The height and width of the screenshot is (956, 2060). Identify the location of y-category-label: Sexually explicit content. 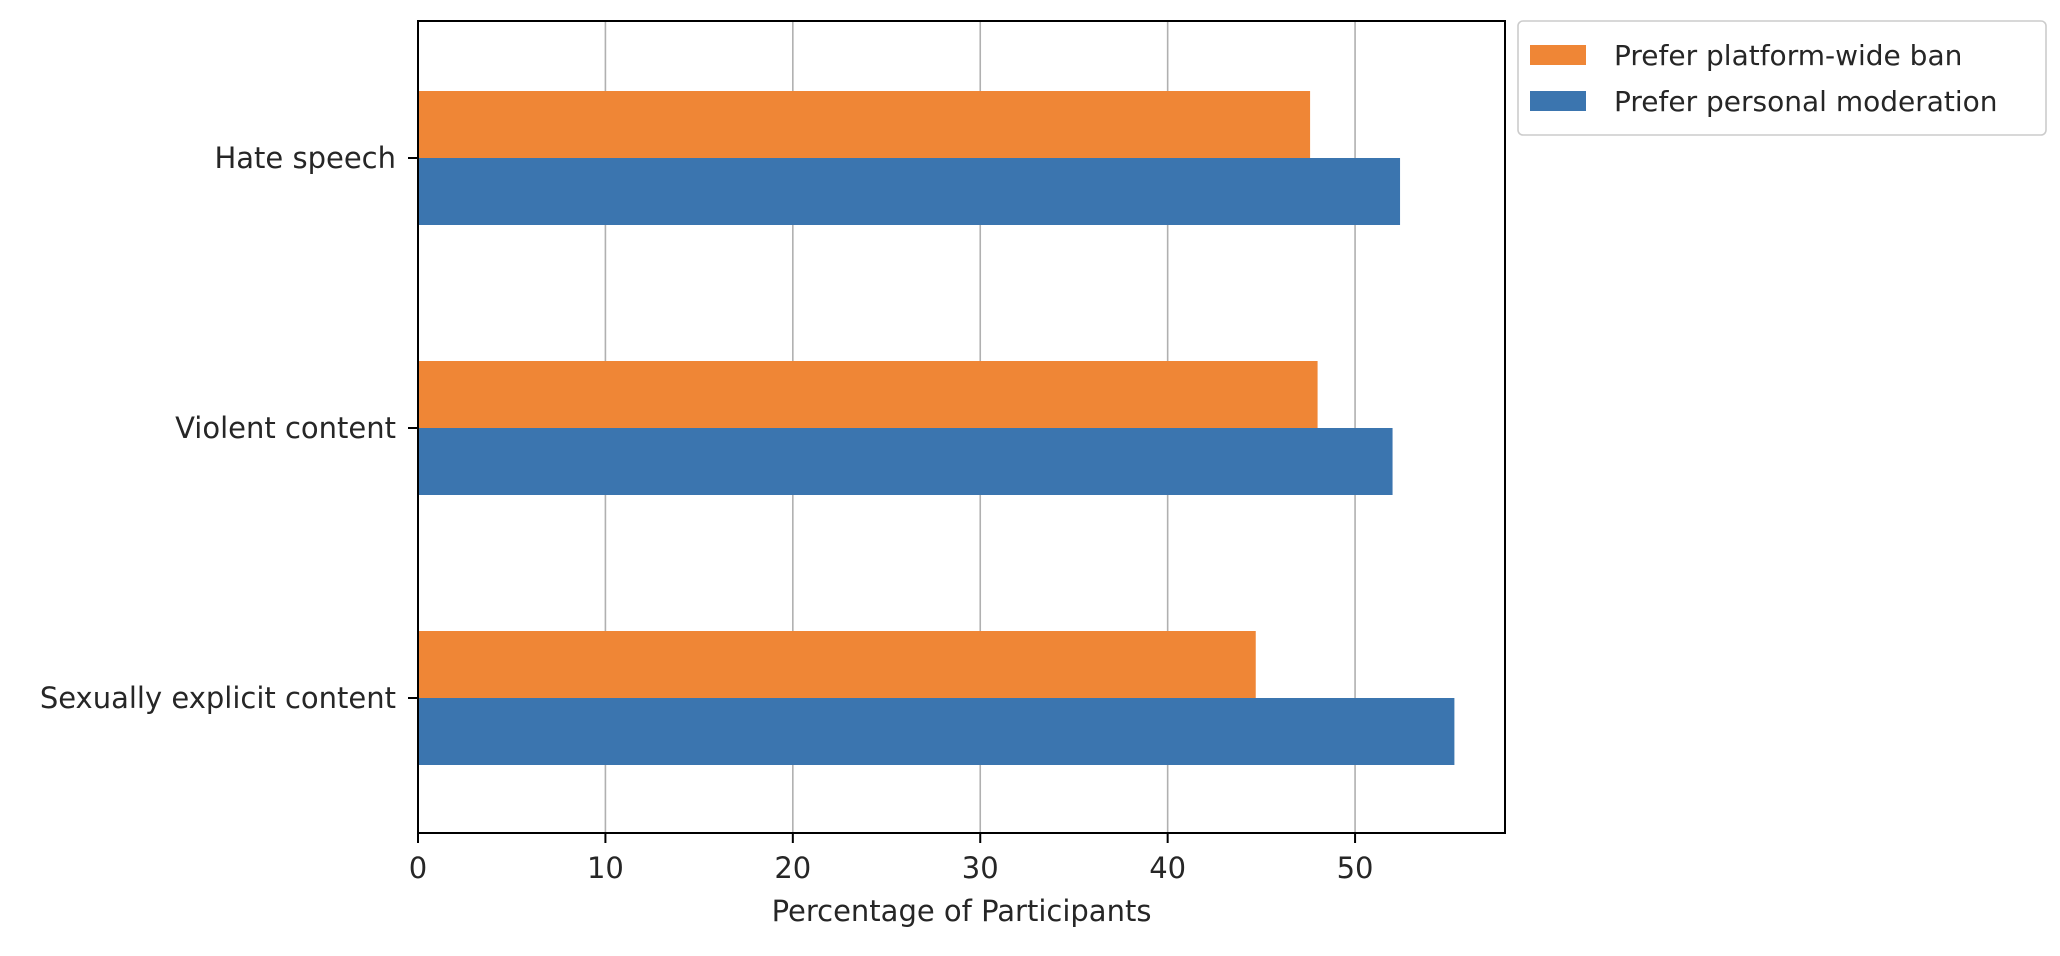
(218, 698).